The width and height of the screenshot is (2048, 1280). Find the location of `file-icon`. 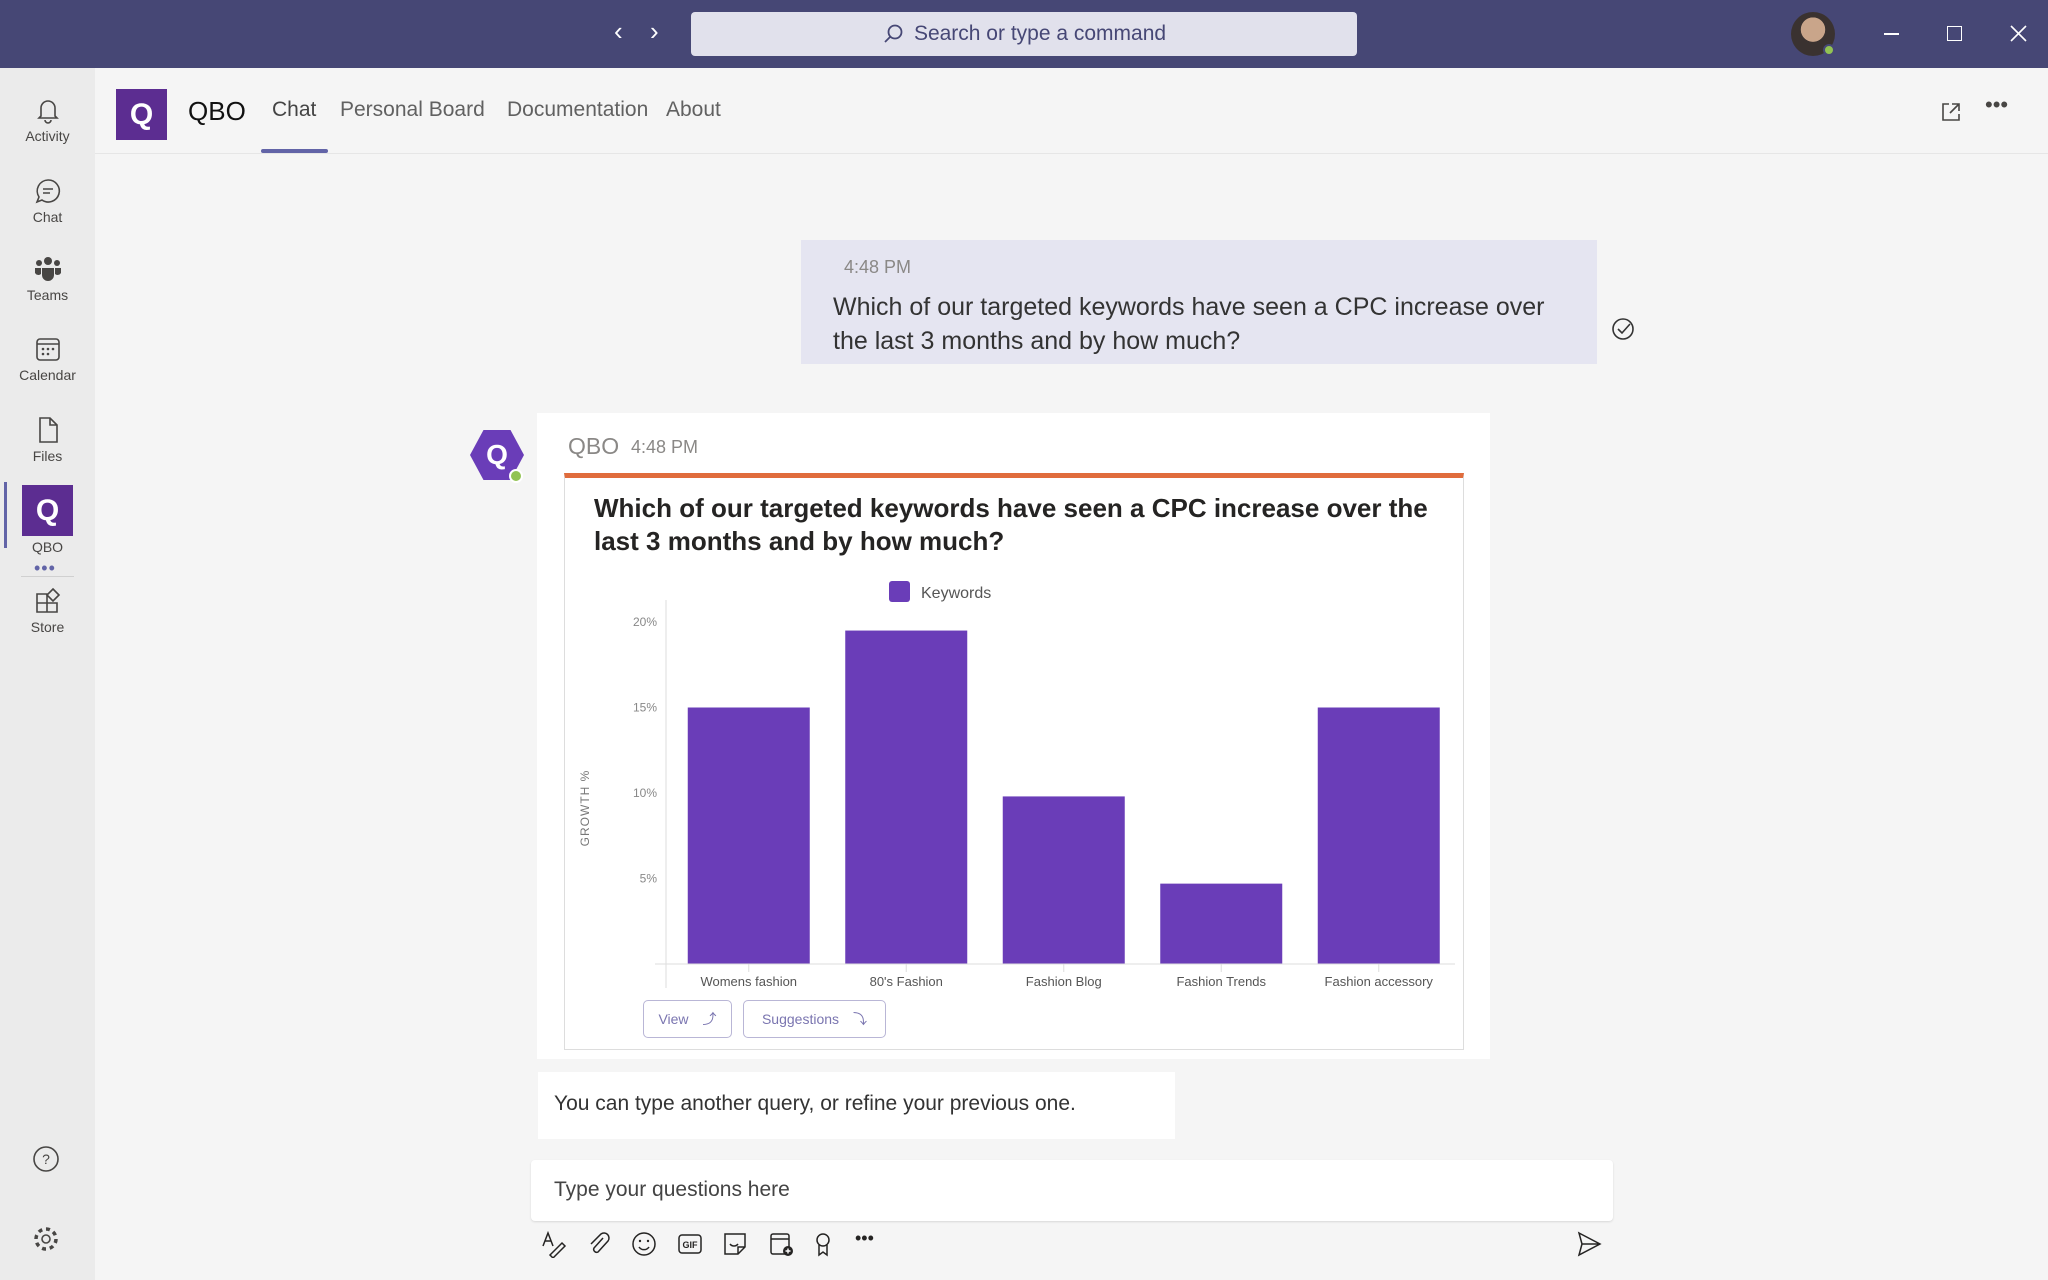

file-icon is located at coordinates (48, 430).